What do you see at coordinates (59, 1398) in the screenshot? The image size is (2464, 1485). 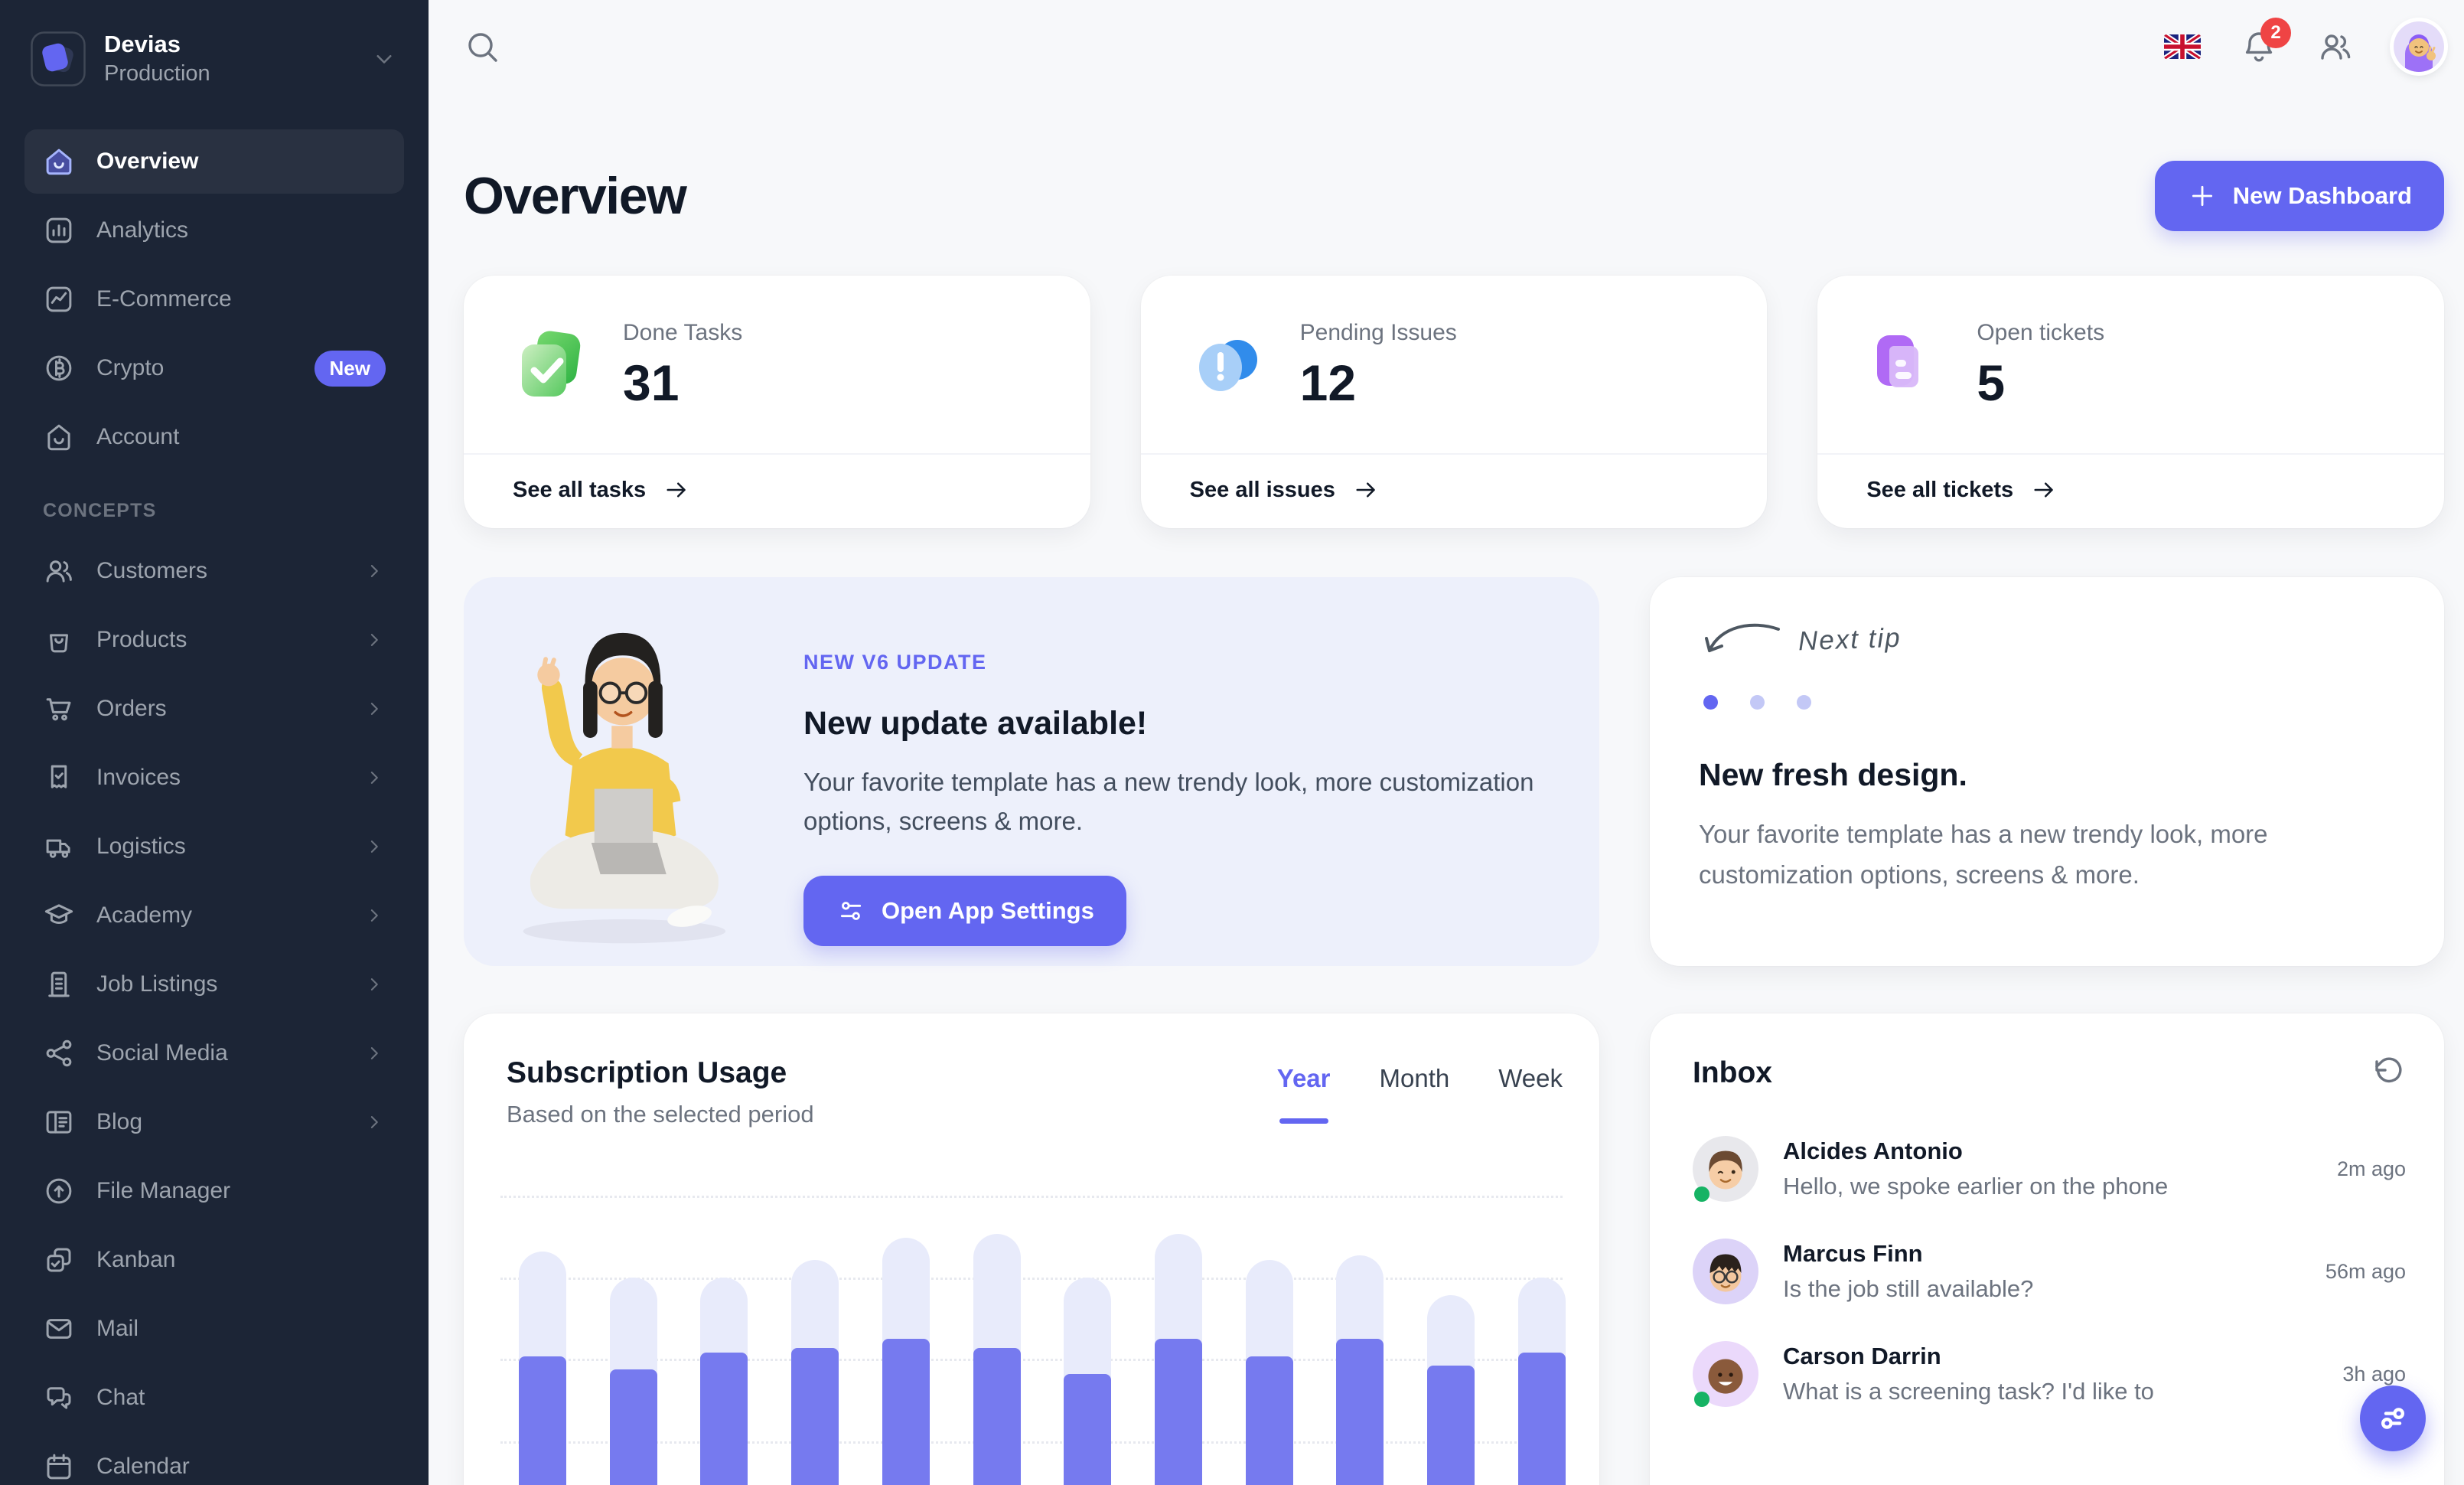 I see `chat-icon` at bounding box center [59, 1398].